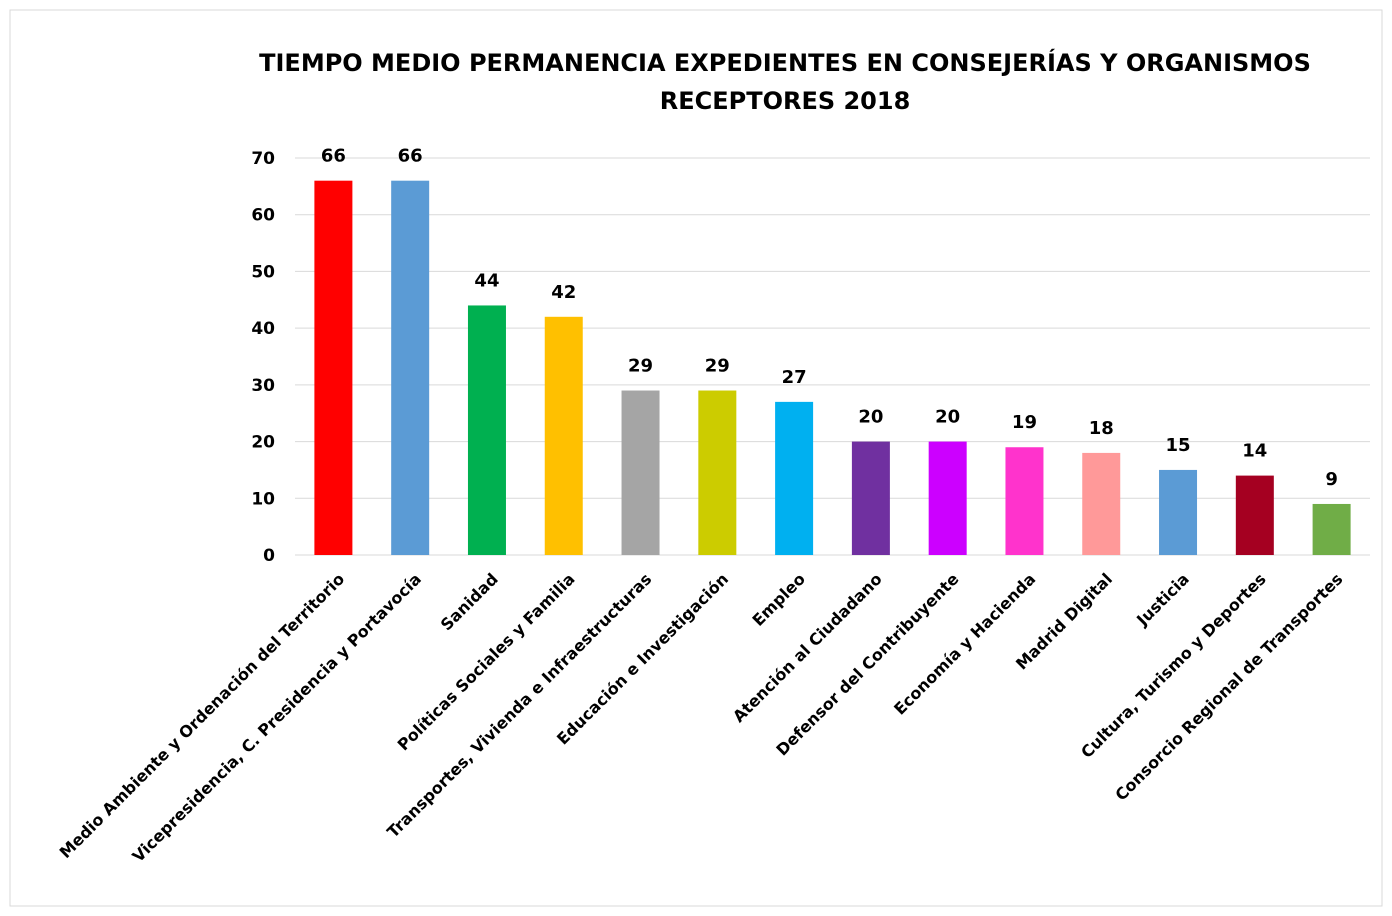 The width and height of the screenshot is (1392, 916). Describe the element at coordinates (794, 377) in the screenshot. I see `data-label: 27` at that location.